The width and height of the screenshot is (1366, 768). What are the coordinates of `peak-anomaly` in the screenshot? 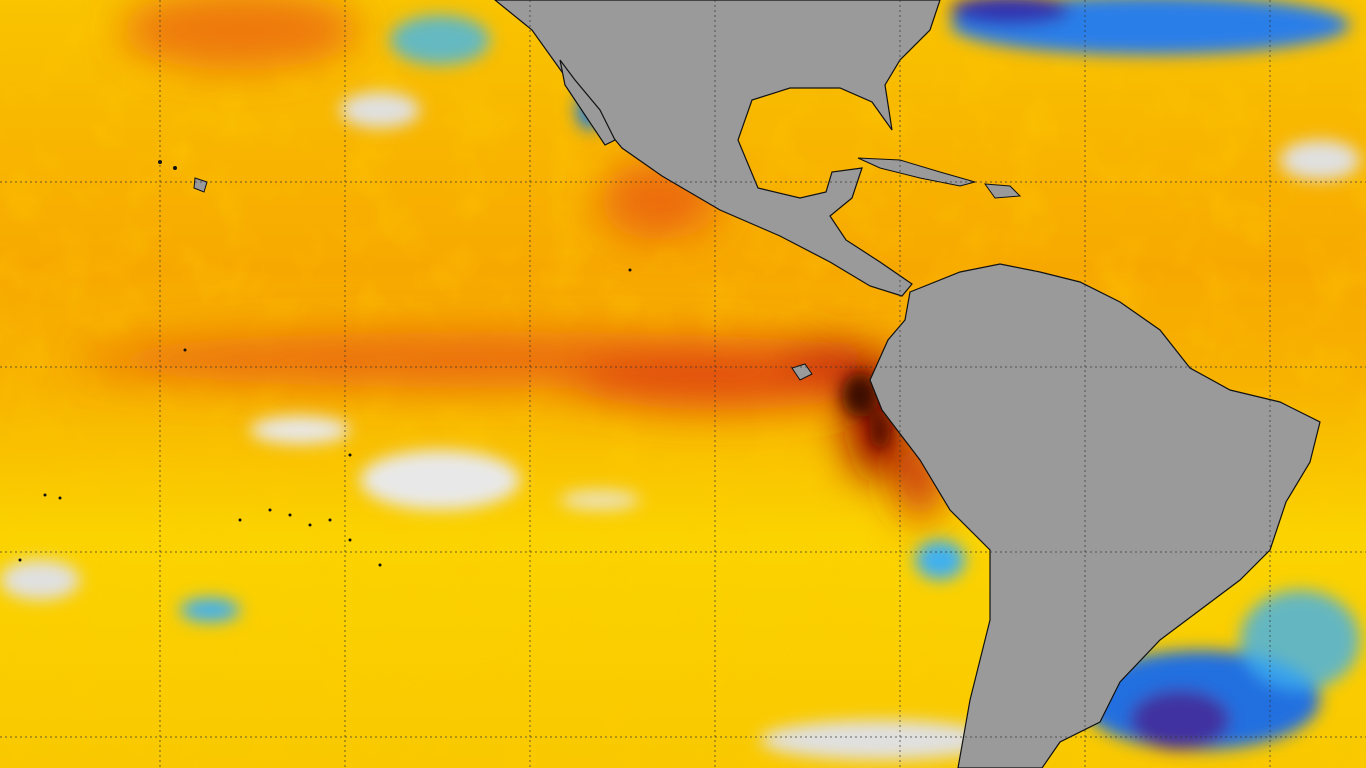 It's located at (866, 411).